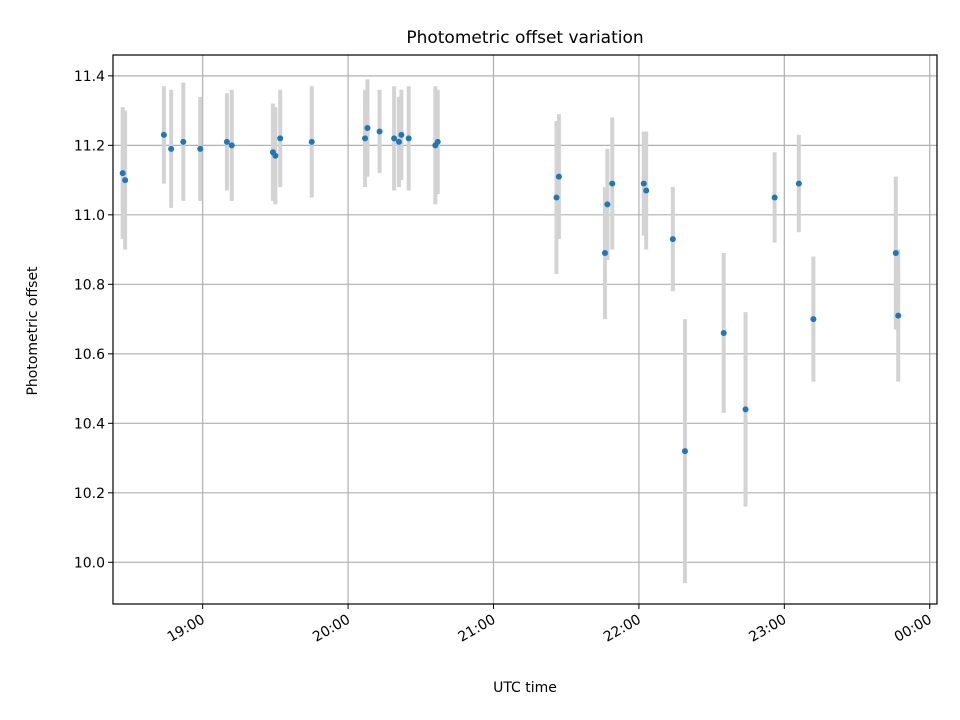 This screenshot has height=720, width=960. Describe the element at coordinates (331, 629) in the screenshot. I see `x-tick-label: 20:00` at that location.